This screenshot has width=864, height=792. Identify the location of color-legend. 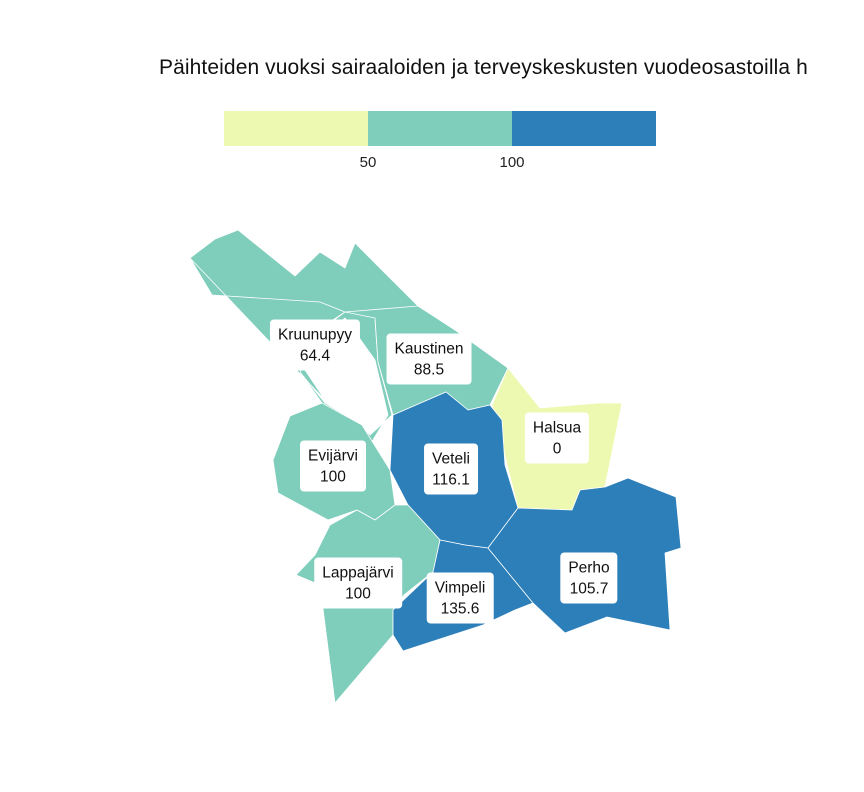
(440, 128).